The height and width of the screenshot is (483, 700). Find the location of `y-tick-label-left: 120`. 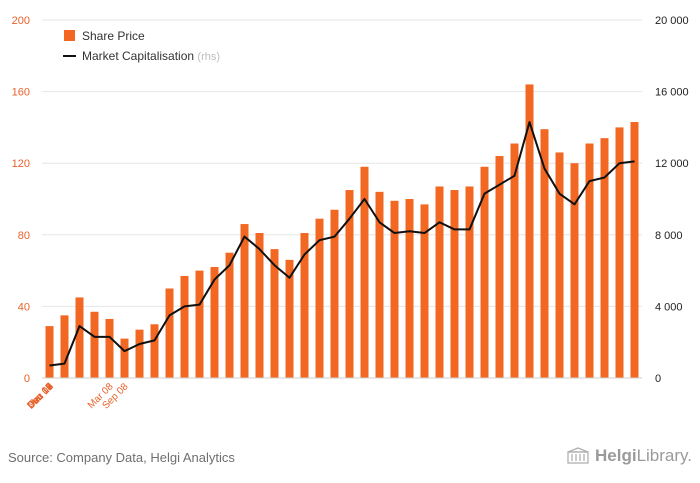

y-tick-label-left: 120 is located at coordinates (21, 164).